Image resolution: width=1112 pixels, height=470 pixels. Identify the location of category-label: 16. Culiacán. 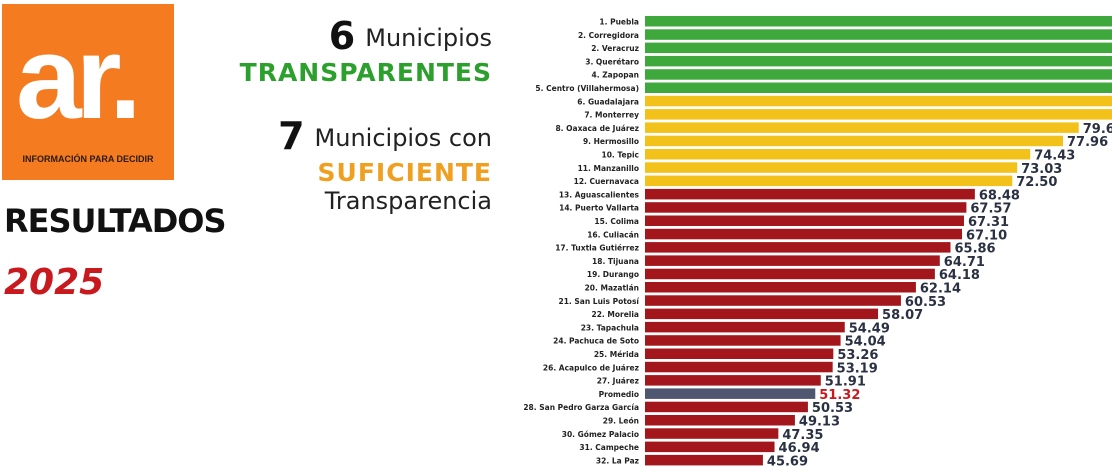
(613, 234).